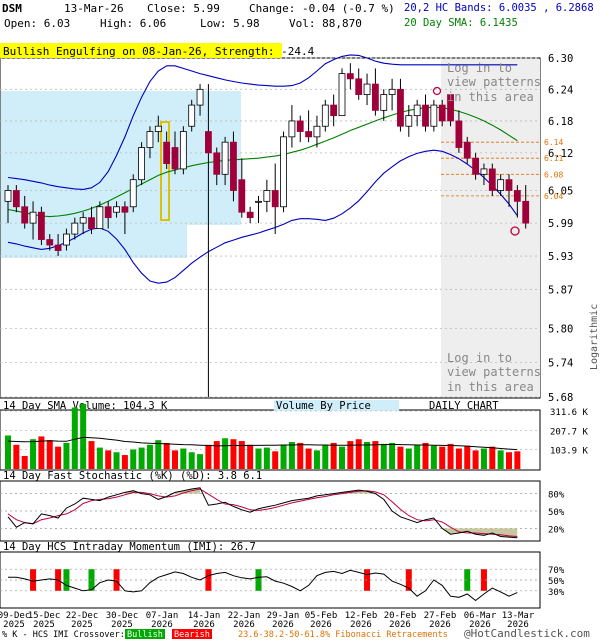 The width and height of the screenshot is (600, 644). Describe the element at coordinates (479, 358) in the screenshot. I see `login-text-bottom-1: Log in to` at that location.